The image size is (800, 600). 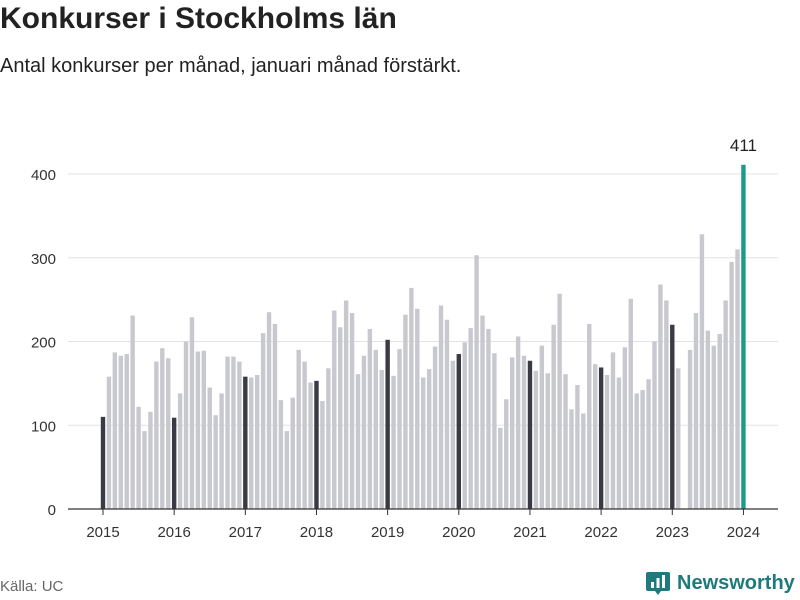 What do you see at coordinates (43, 175) in the screenshot?
I see `y-tick-label-400: 400` at bounding box center [43, 175].